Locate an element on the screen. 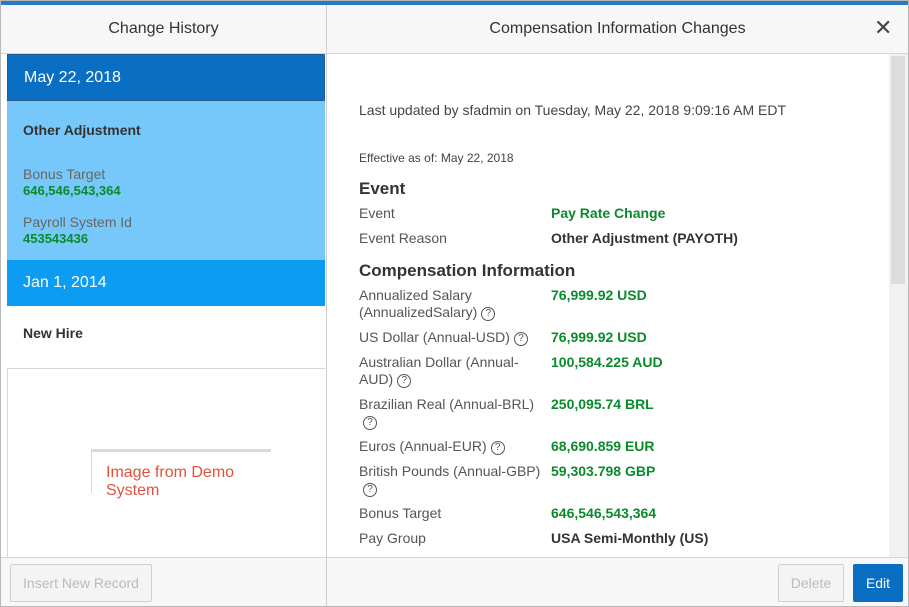 The image size is (909, 607). panel-divider is located at coordinates (326, 305).